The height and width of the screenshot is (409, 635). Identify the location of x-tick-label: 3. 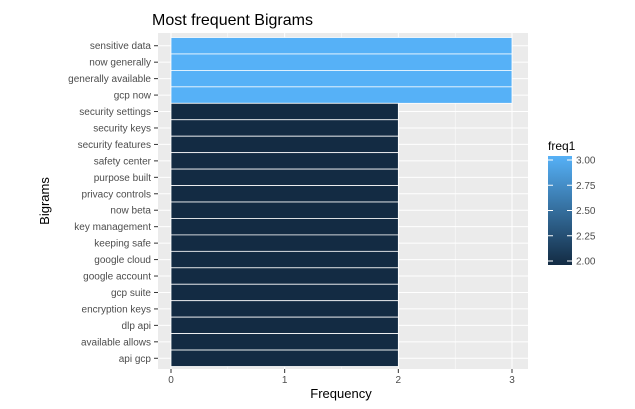
(512, 380).